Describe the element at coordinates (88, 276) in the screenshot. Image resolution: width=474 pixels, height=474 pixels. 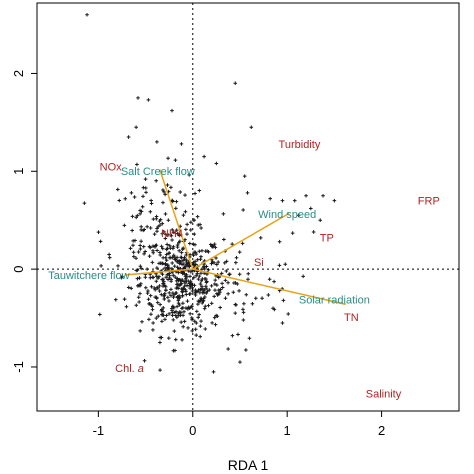
I see `arrow-label-tauwitchere-flow: Tauwitchere flow` at that location.